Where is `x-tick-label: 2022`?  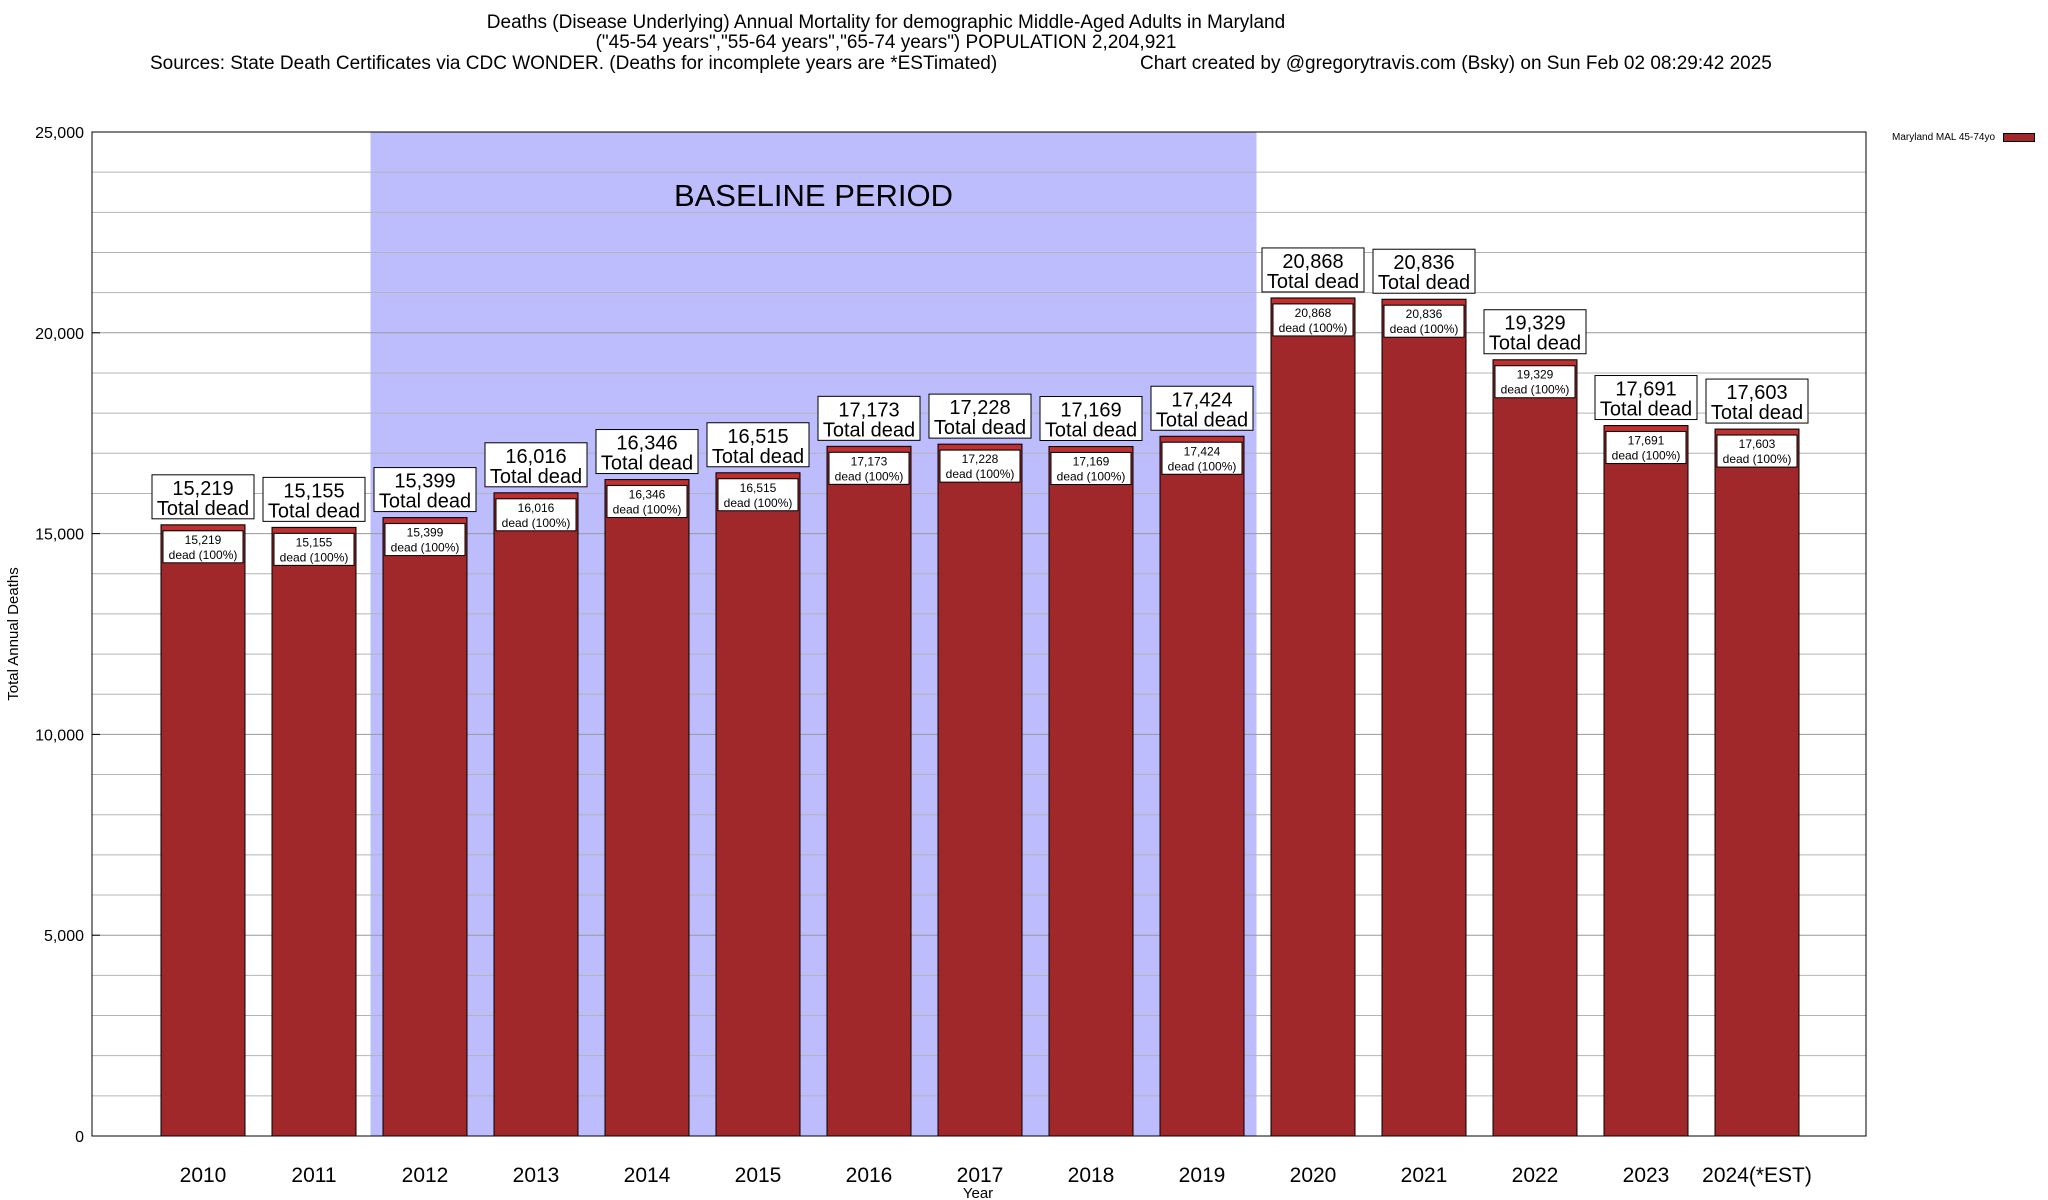
x-tick-label: 2022 is located at coordinates (1535, 1175).